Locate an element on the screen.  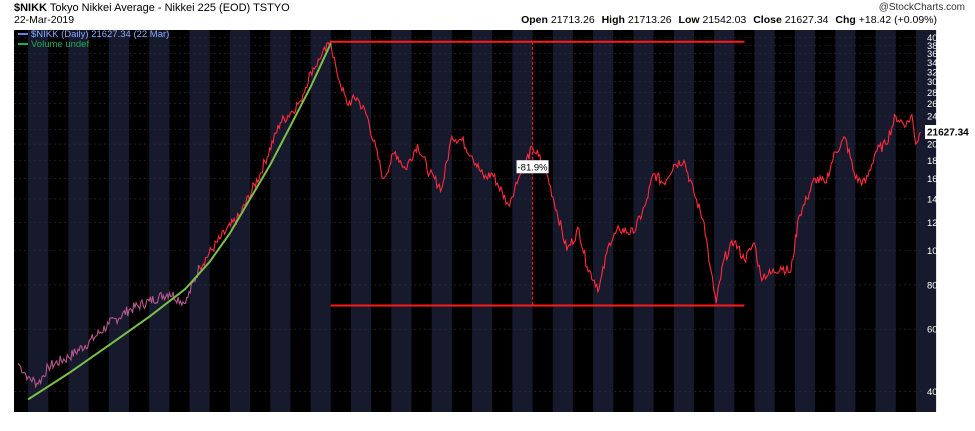
y-tick-label: 40000 is located at coordinates (940, 38).